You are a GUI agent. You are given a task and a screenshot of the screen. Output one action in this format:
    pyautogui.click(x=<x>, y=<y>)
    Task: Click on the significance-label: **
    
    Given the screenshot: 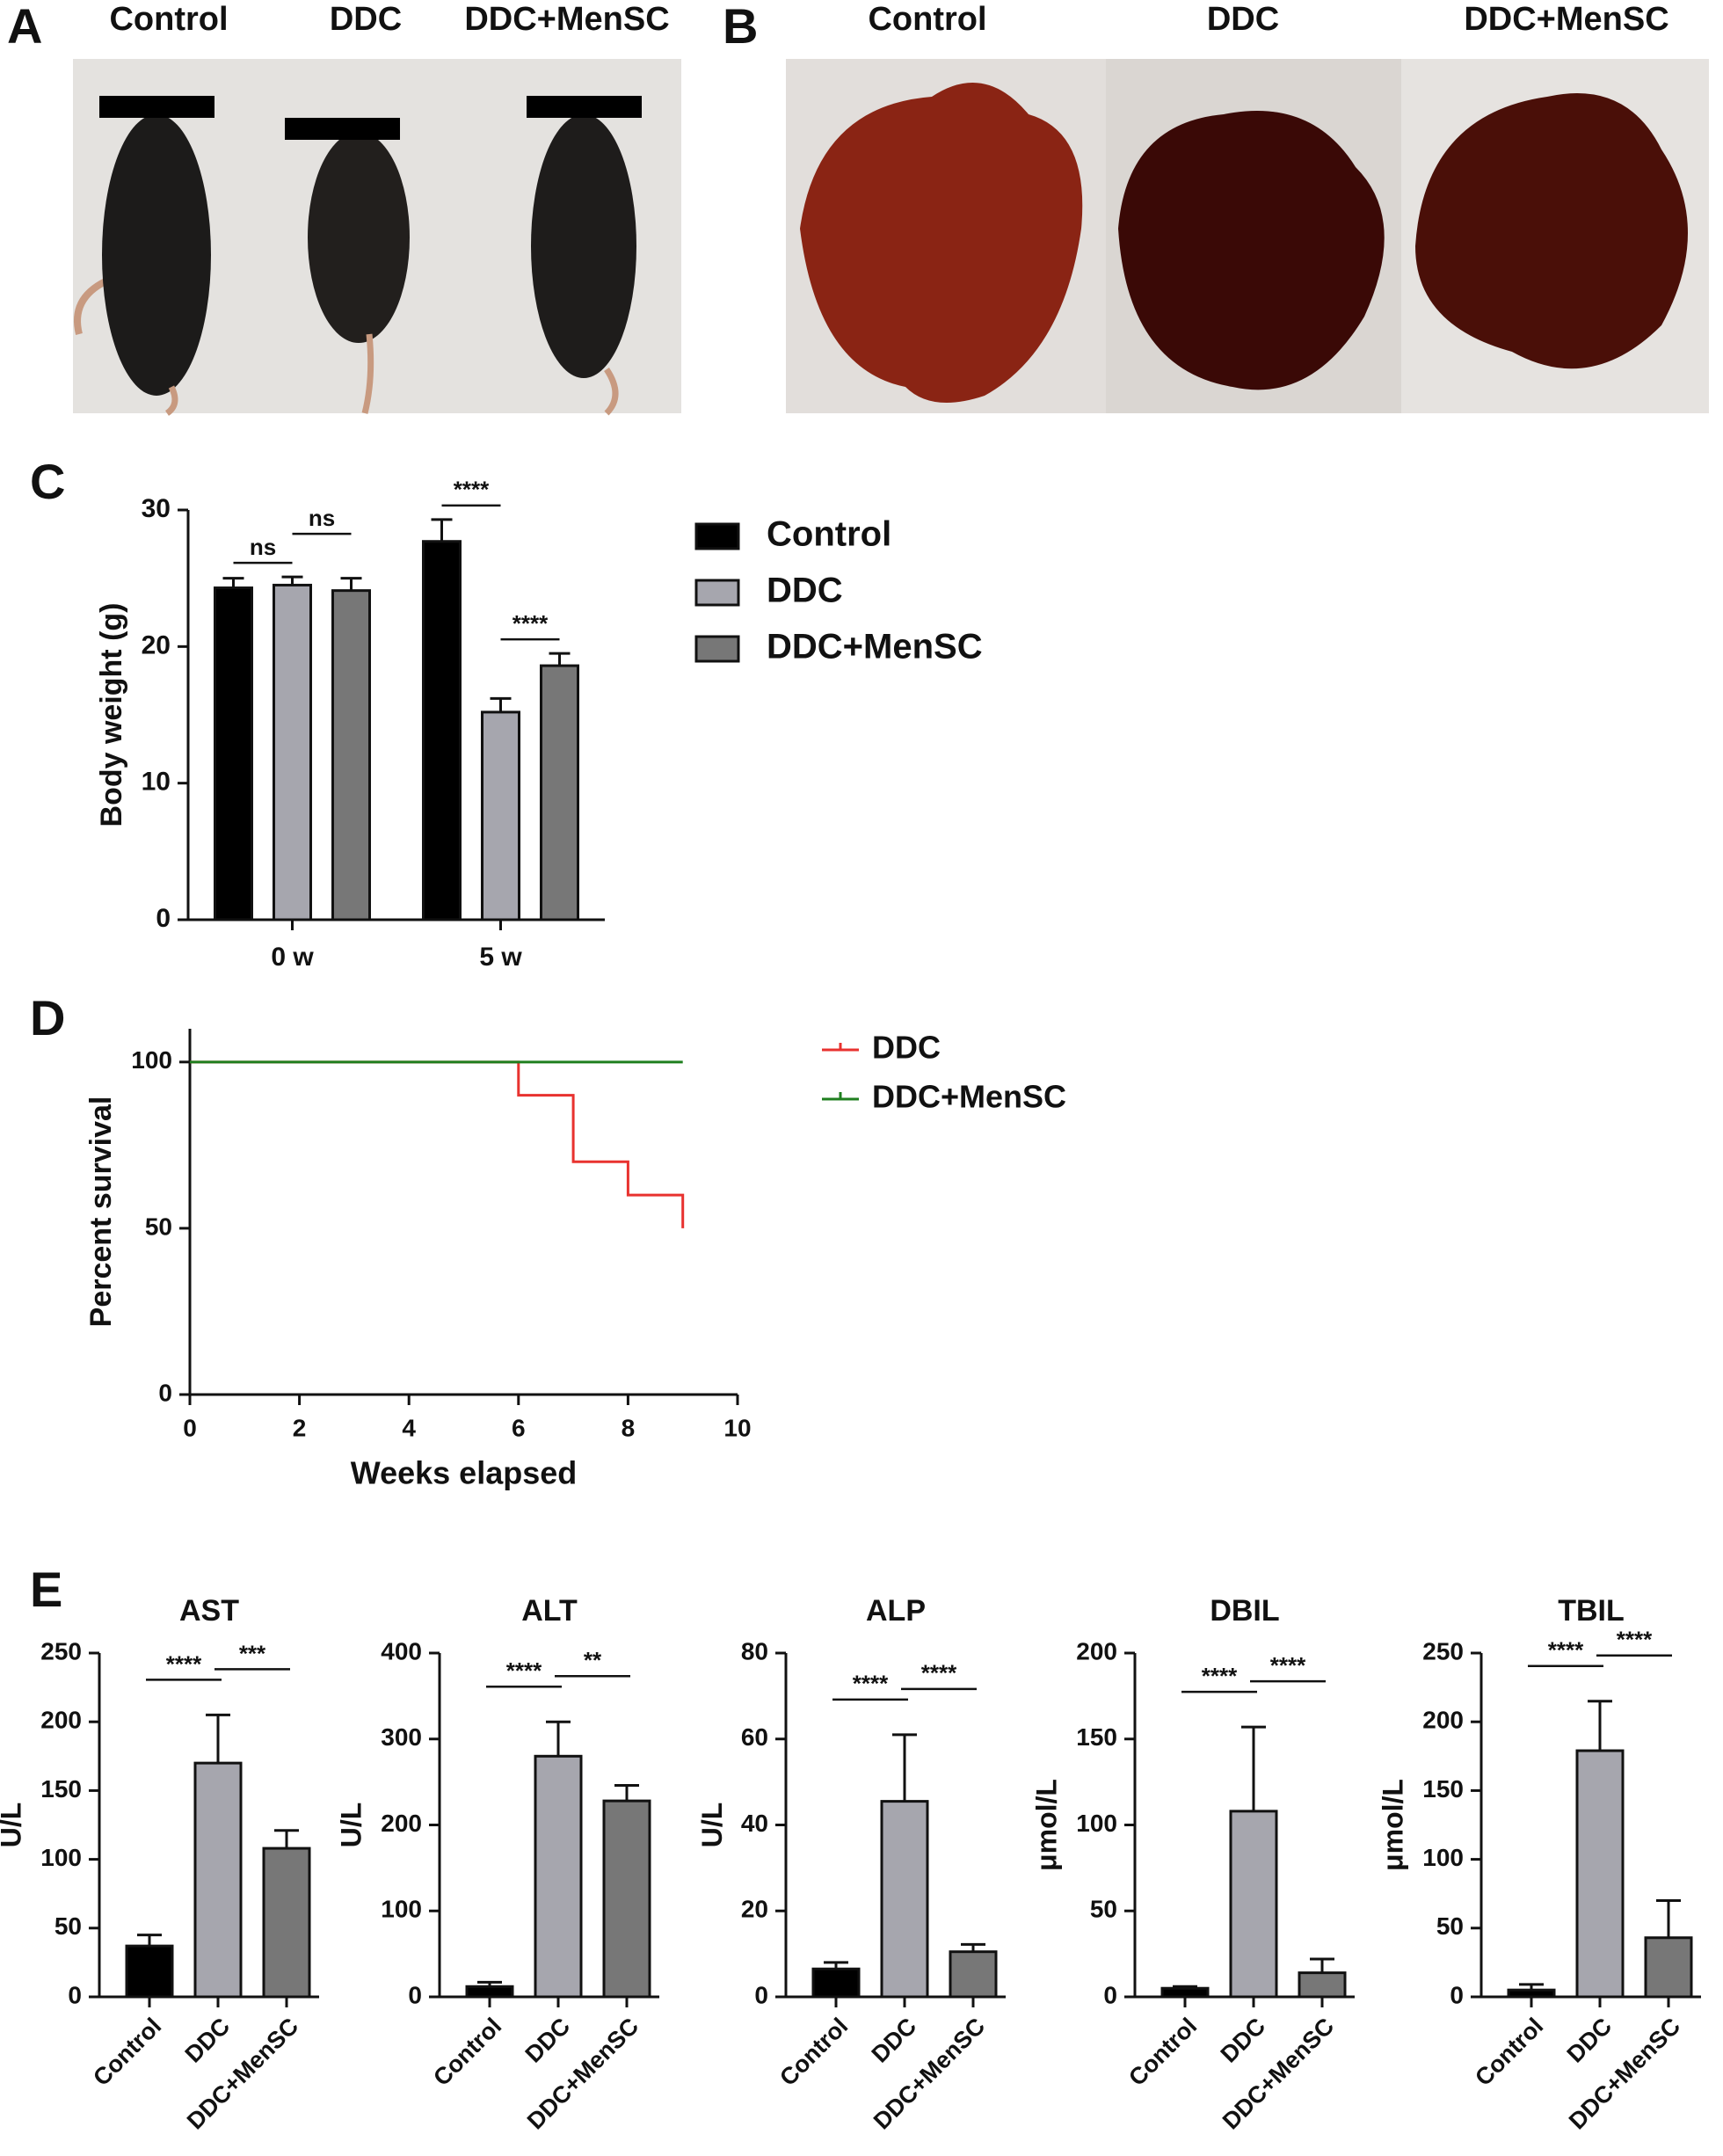 What is the action you would take?
    pyautogui.click(x=593, y=1660)
    